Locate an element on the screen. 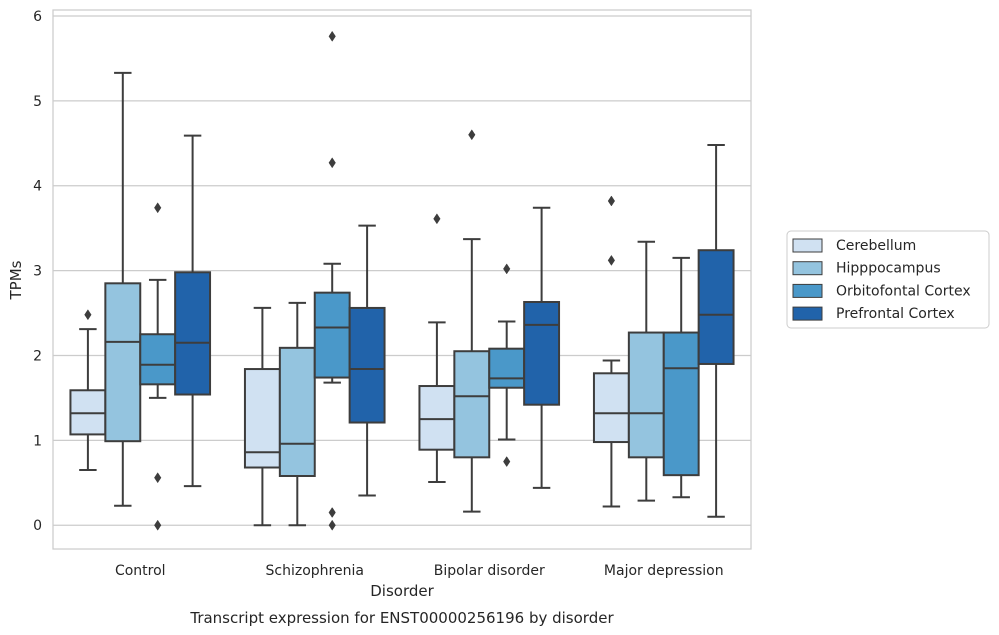  legend-item: Cerebellum is located at coordinates (854, 246).